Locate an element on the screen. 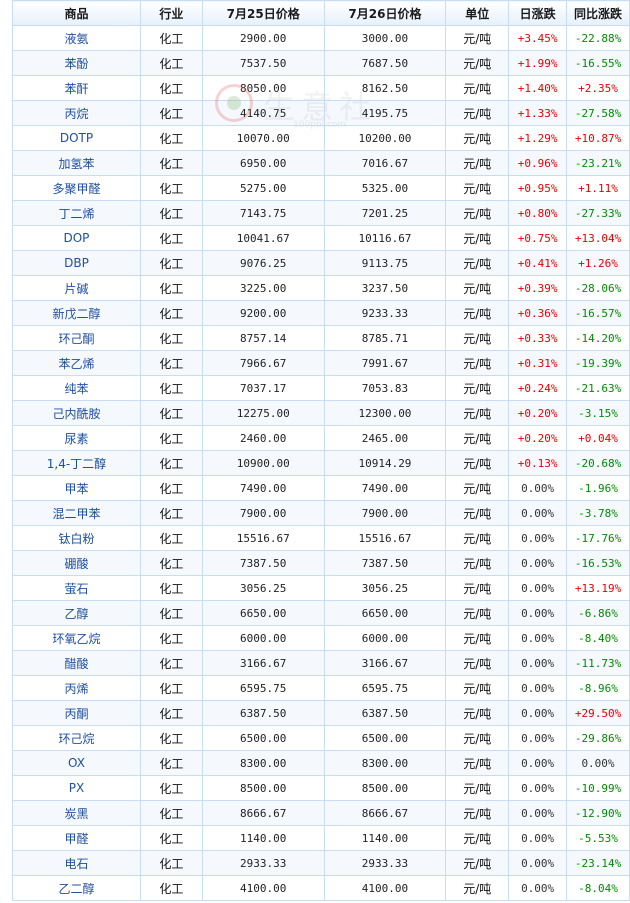 The image size is (630, 903). cell-product: 新戊二醇 is located at coordinates (76, 313).